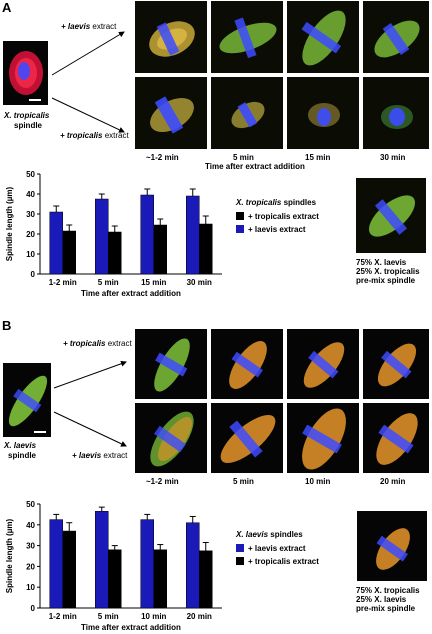 This screenshot has width=432, height=634. I want to click on chart-a-x-tick-label-1: 5 min, so click(108, 282).